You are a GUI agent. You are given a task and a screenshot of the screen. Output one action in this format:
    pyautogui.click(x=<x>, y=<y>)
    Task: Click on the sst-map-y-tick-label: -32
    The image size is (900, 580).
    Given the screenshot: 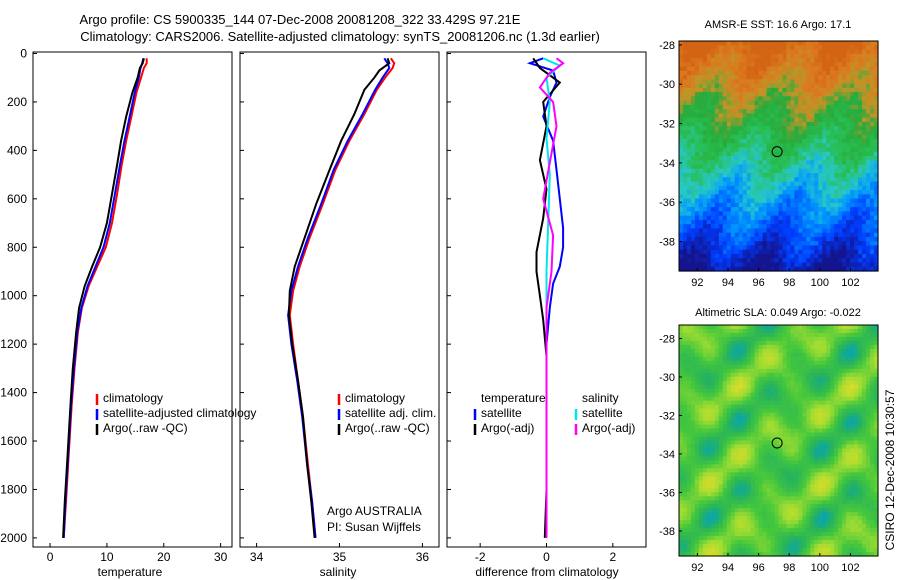 What is the action you would take?
    pyautogui.click(x=667, y=125)
    